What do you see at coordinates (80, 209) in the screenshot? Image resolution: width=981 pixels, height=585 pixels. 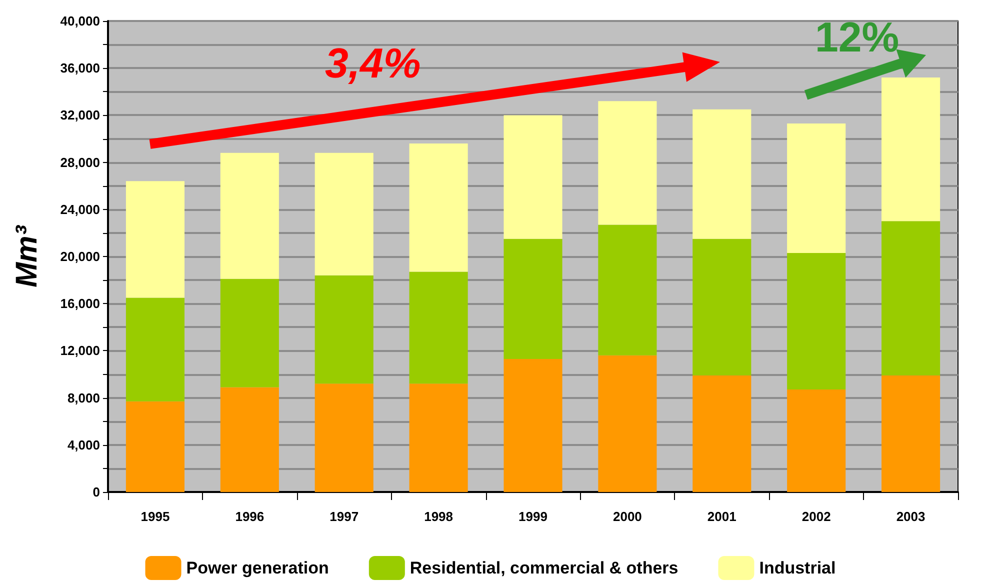 I see `y-tick-label: 24,000` at bounding box center [80, 209].